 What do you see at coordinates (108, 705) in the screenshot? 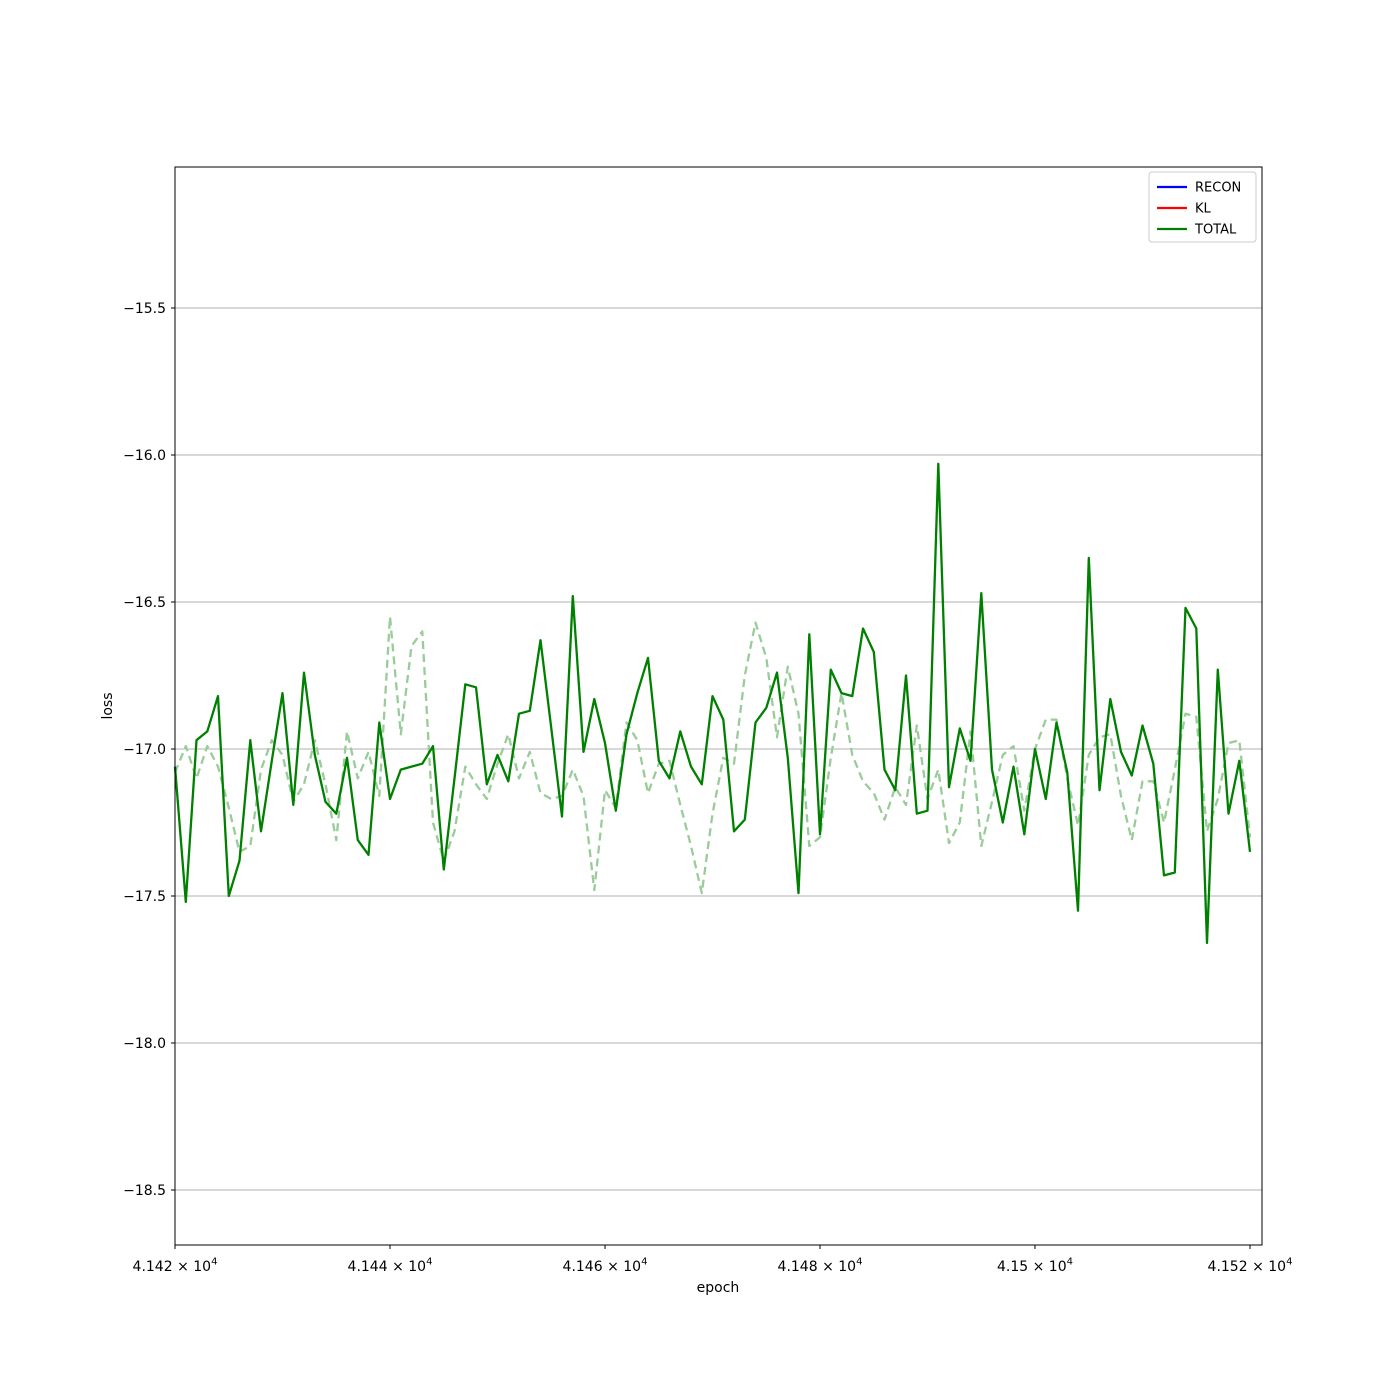
I see `y-axis-title: loss` at bounding box center [108, 705].